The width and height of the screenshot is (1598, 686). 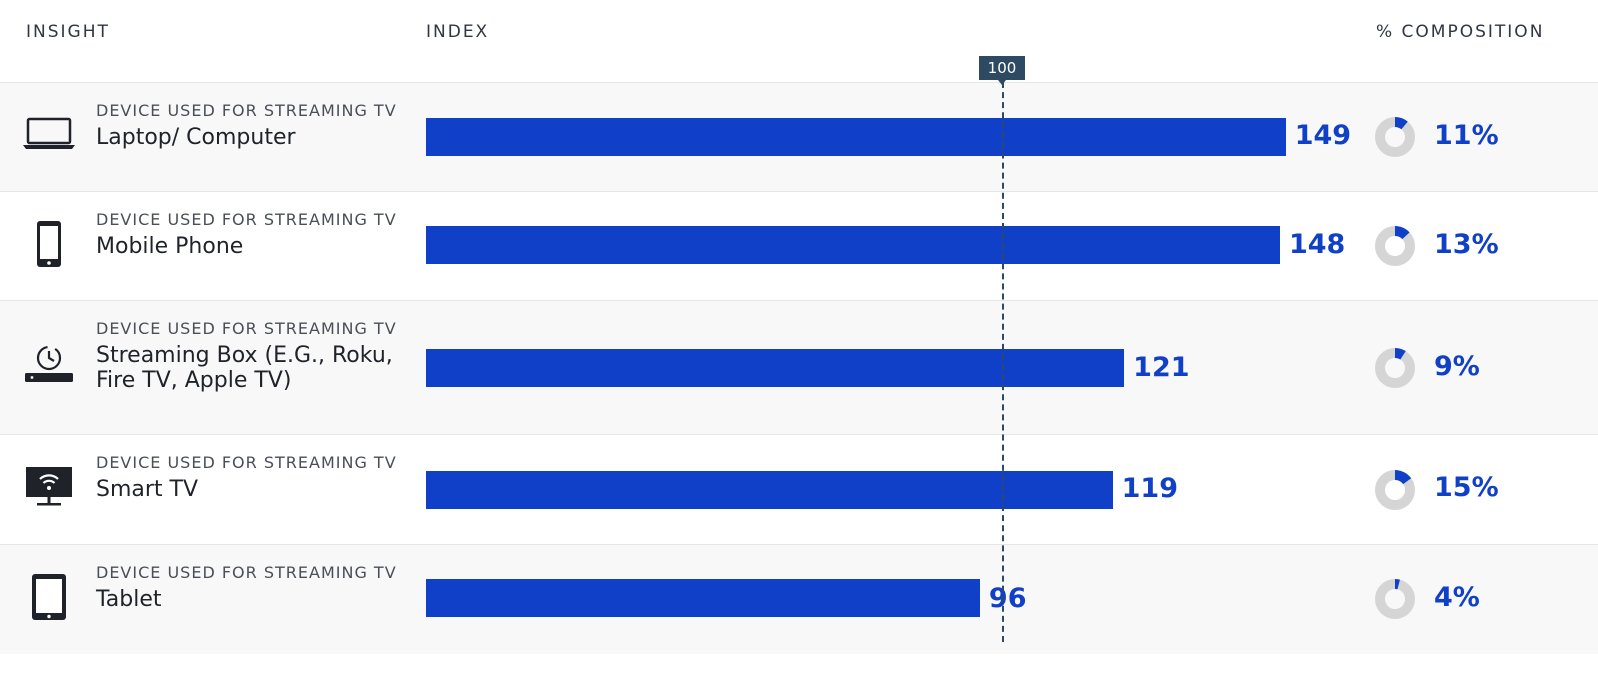 What do you see at coordinates (799, 82) in the screenshot?
I see `header-divider` at bounding box center [799, 82].